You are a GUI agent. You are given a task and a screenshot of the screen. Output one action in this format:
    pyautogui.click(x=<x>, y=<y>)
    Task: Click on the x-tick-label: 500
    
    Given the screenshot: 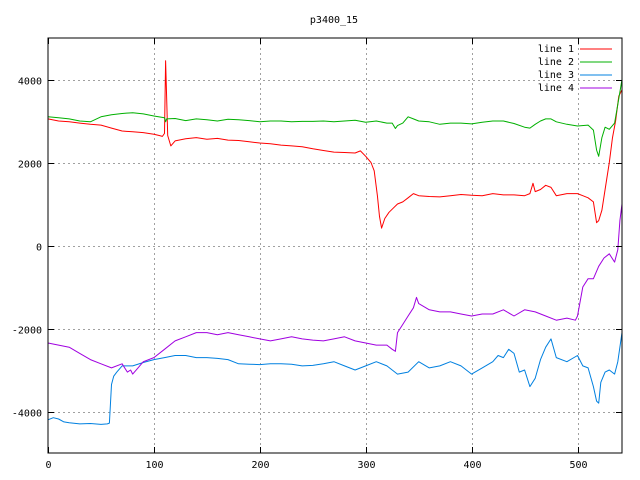 What is the action you would take?
    pyautogui.click(x=578, y=465)
    